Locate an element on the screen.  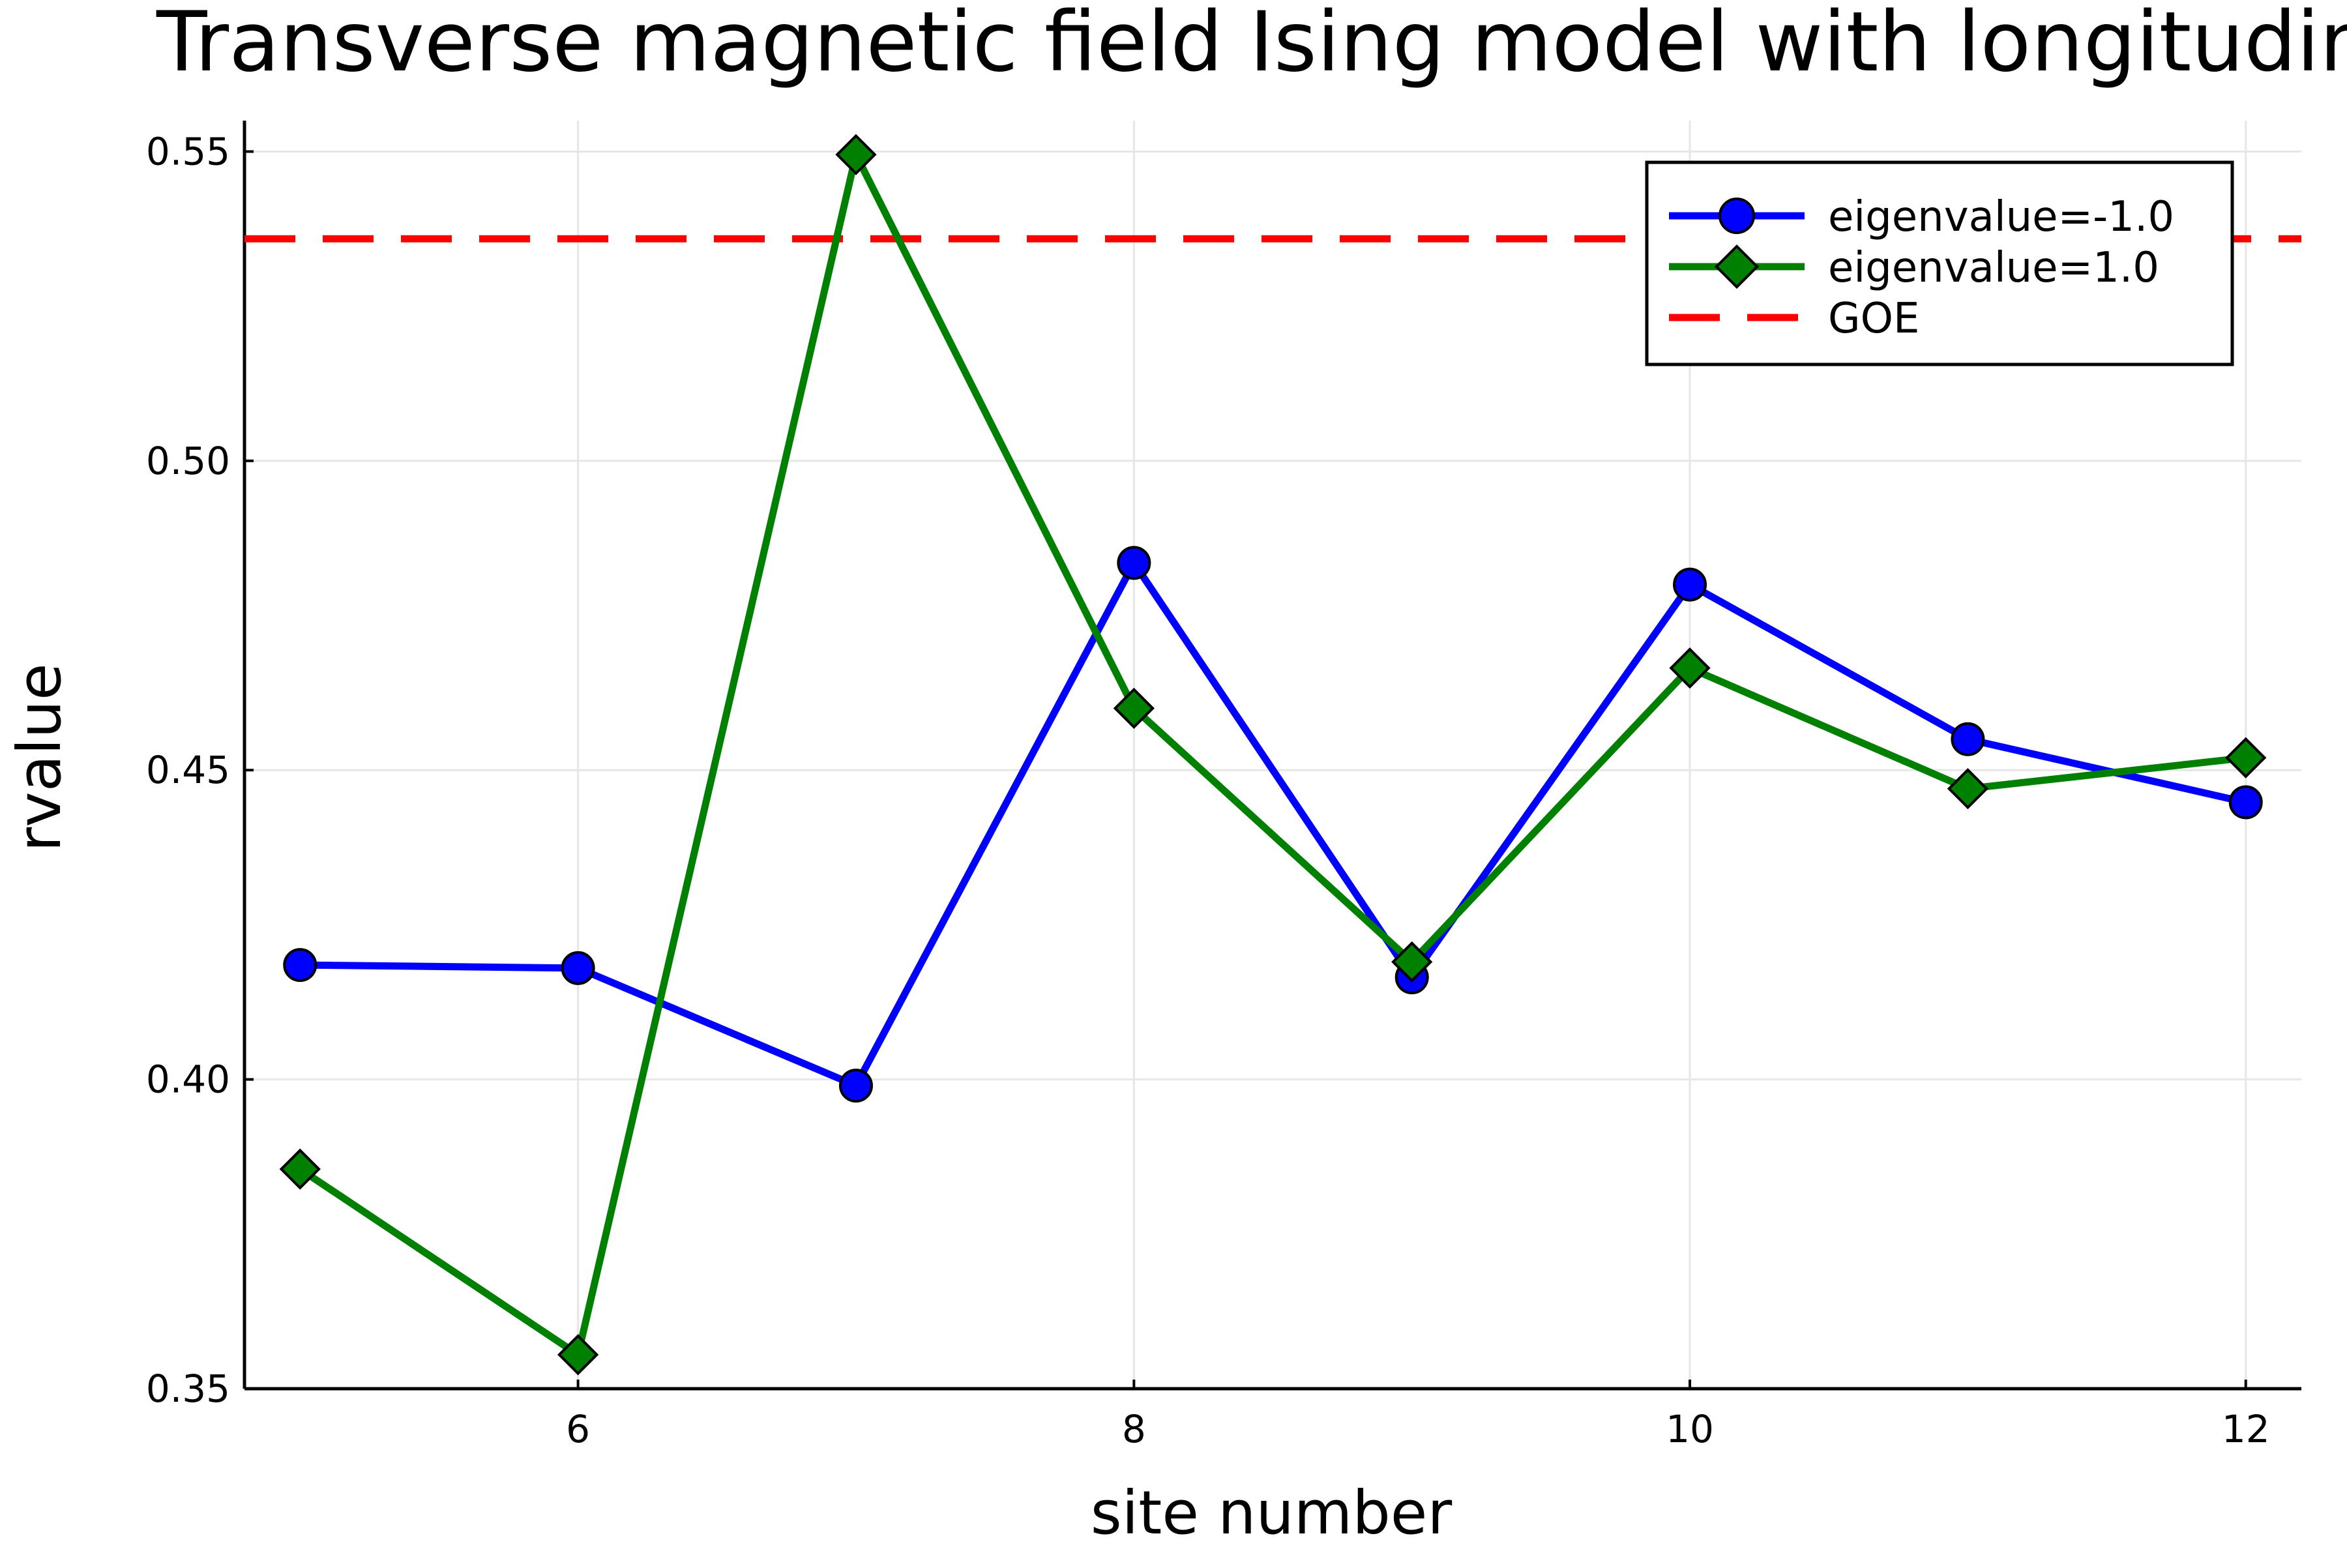
y-axis-ticks: 0.35 0.40 0.45 0.50 0.55 is located at coordinates (200, 770).